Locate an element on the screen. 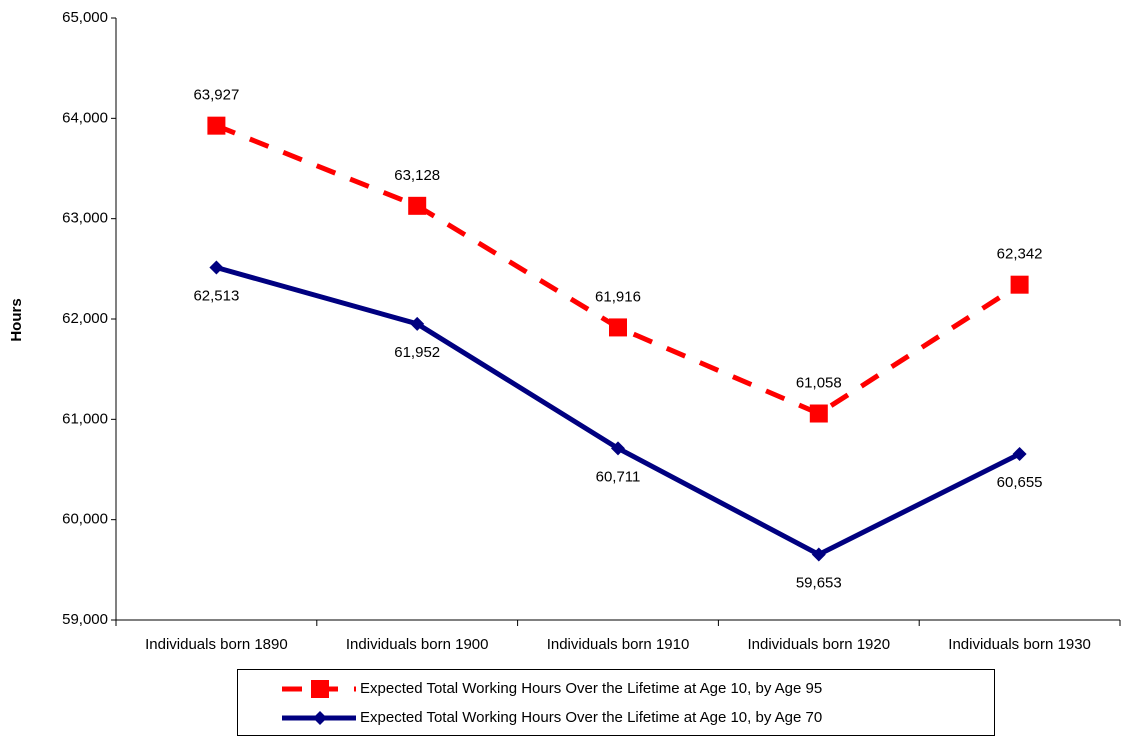 The height and width of the screenshot is (736, 1122). x-tick-label: Individuals born 1890 is located at coordinates (216, 644).